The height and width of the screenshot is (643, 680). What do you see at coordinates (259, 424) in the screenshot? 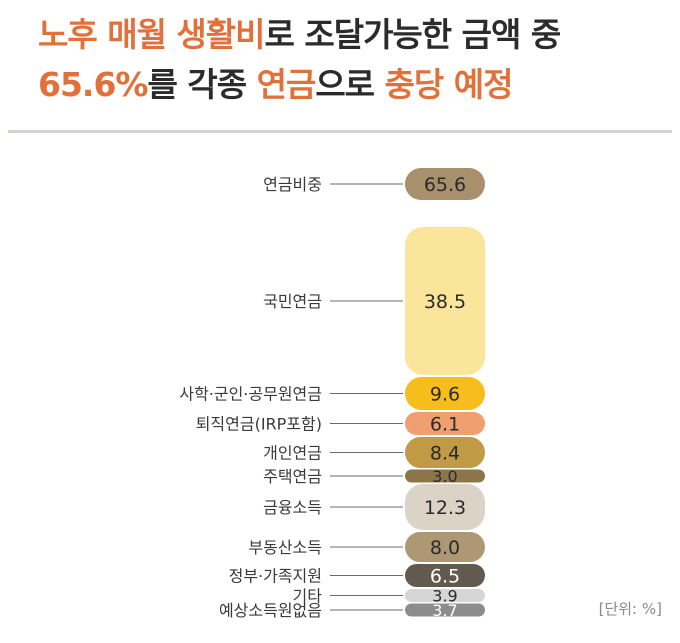
I see `category-label: 퇴직연금(IRP포함)` at bounding box center [259, 424].